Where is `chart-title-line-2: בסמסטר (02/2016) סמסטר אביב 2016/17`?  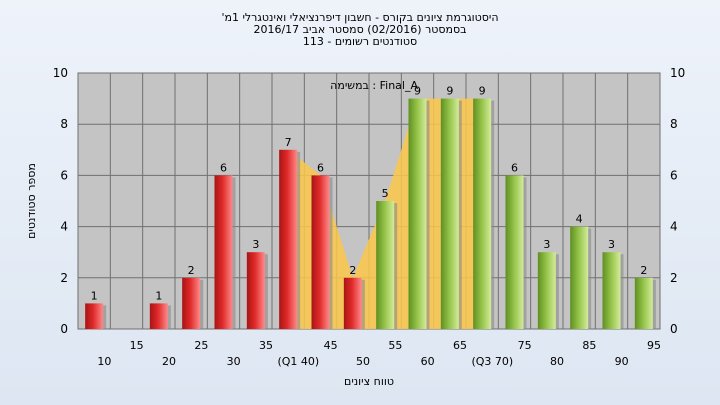 chart-title-line-2: בסמסטר (02/2016) סמסטר אביב 2016/17 is located at coordinates (359, 29).